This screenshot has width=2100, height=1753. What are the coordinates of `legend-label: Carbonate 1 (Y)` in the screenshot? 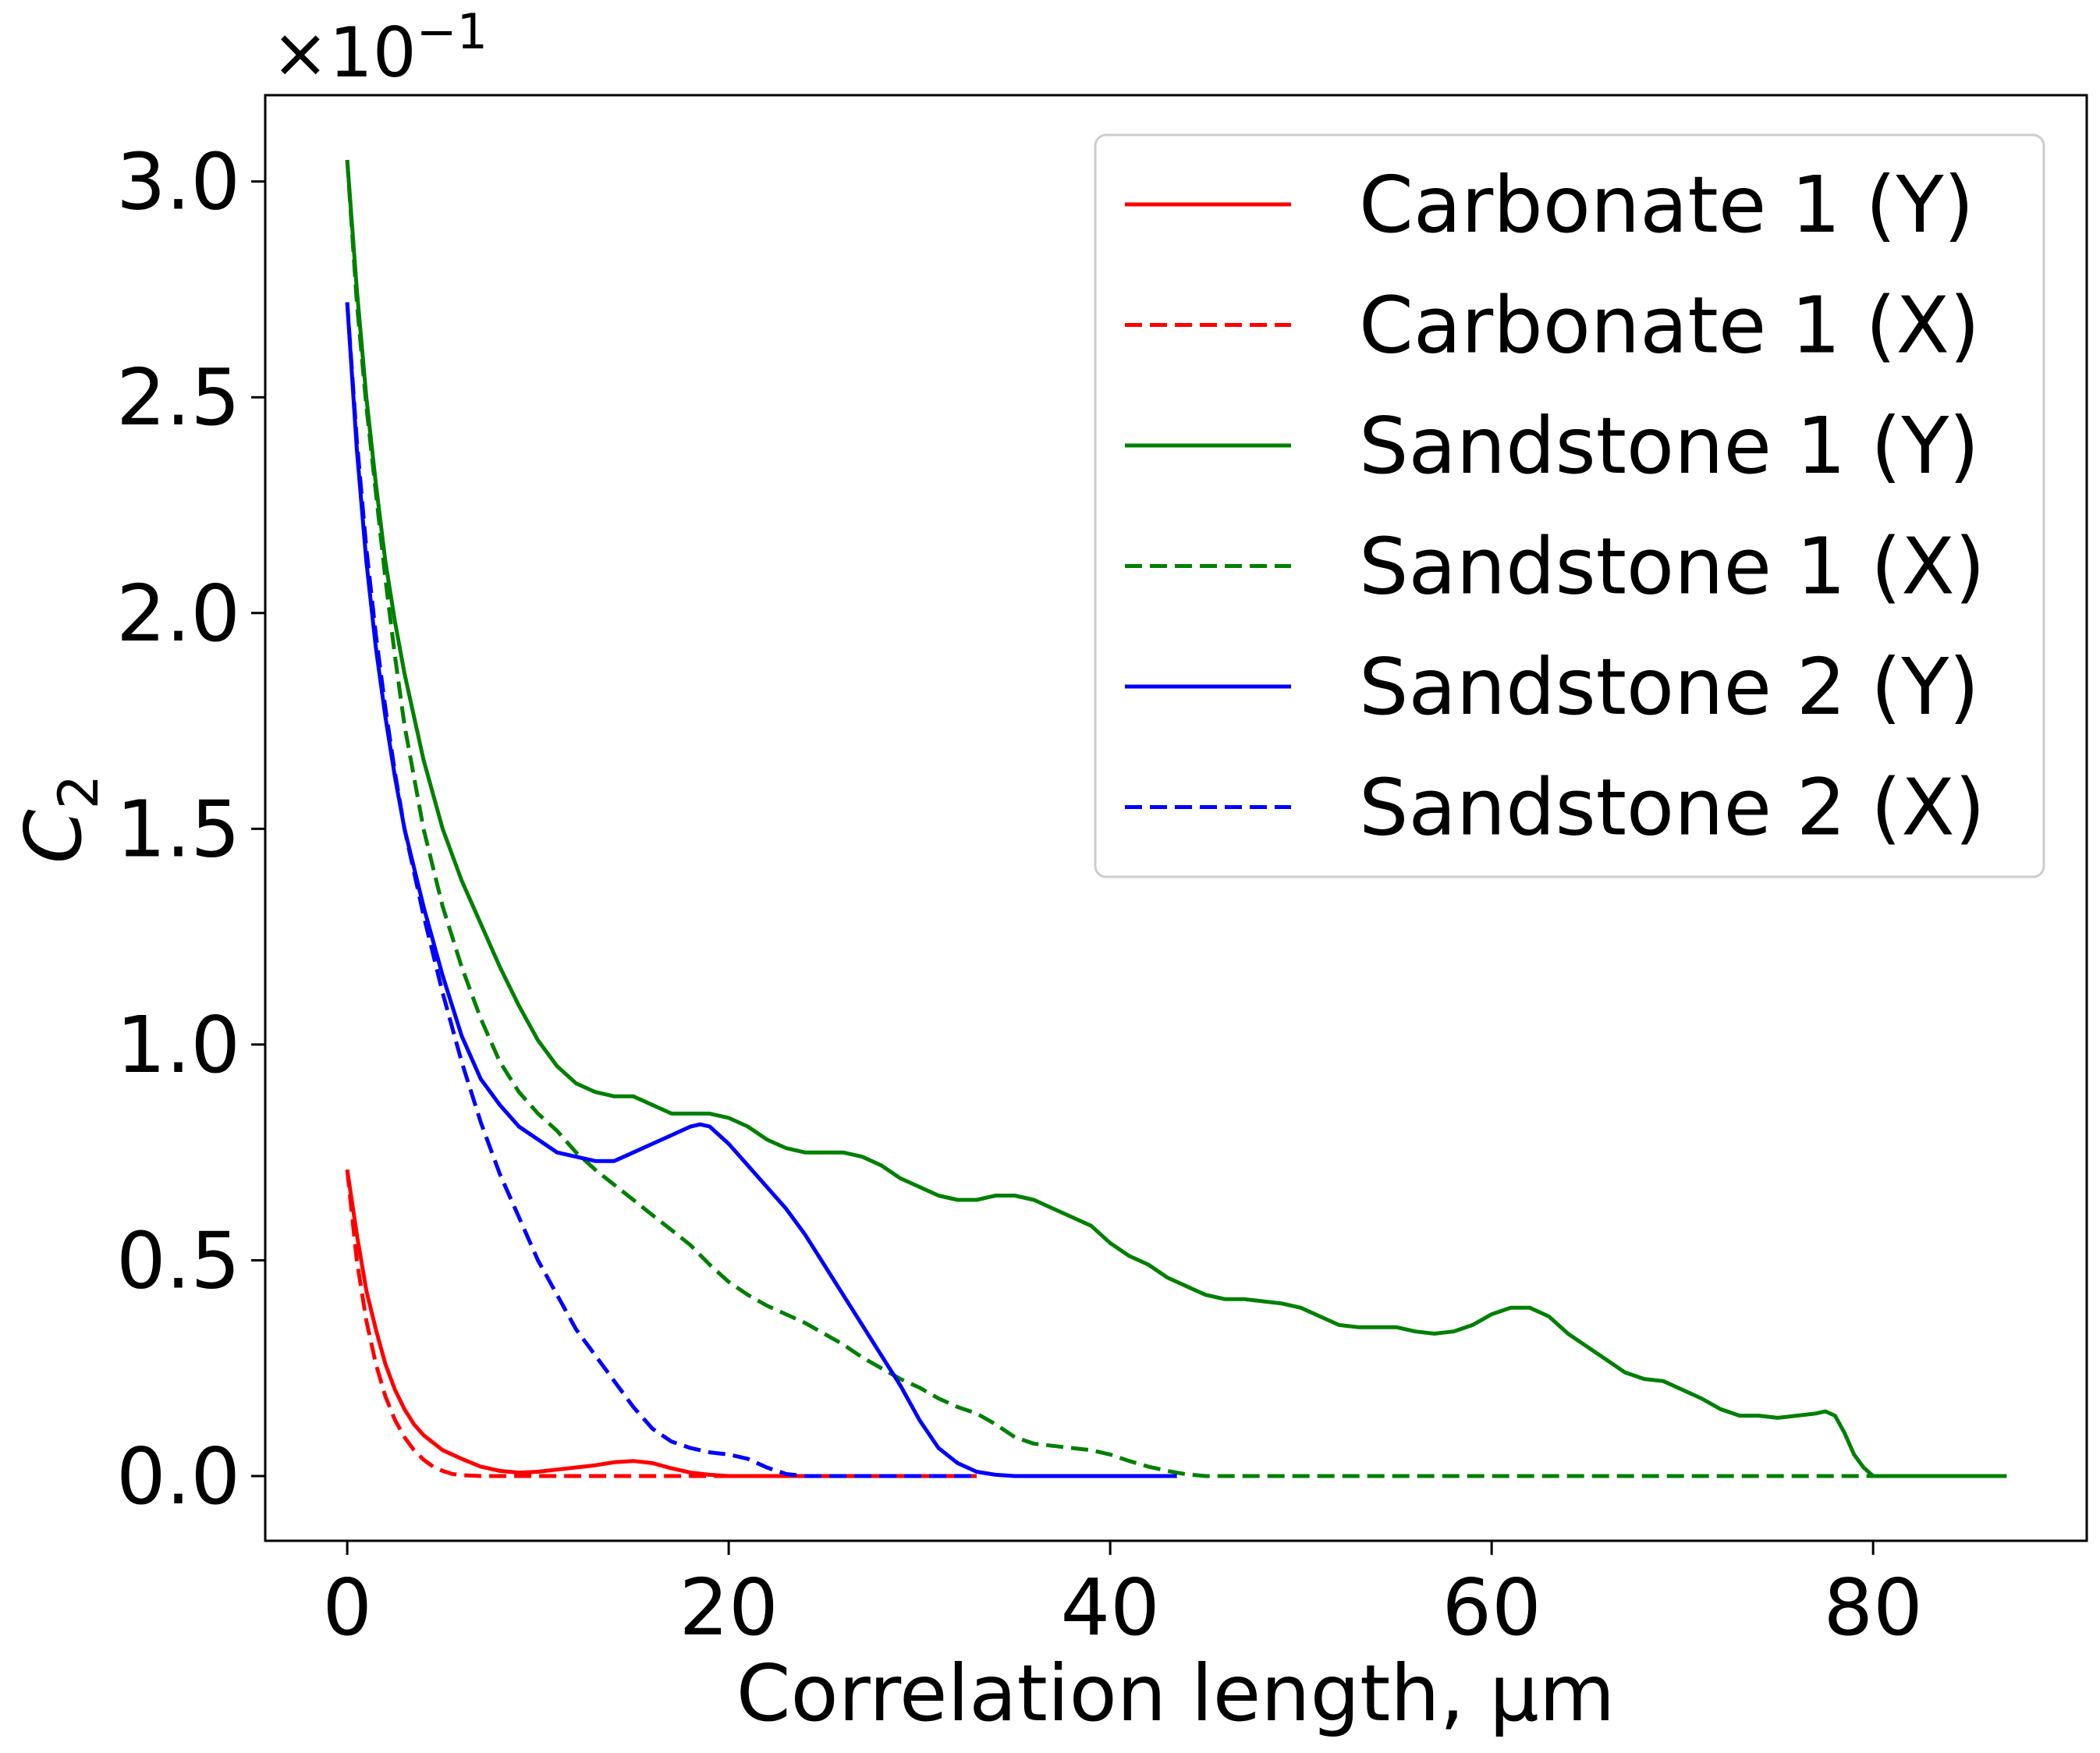 It's located at (1666, 204).